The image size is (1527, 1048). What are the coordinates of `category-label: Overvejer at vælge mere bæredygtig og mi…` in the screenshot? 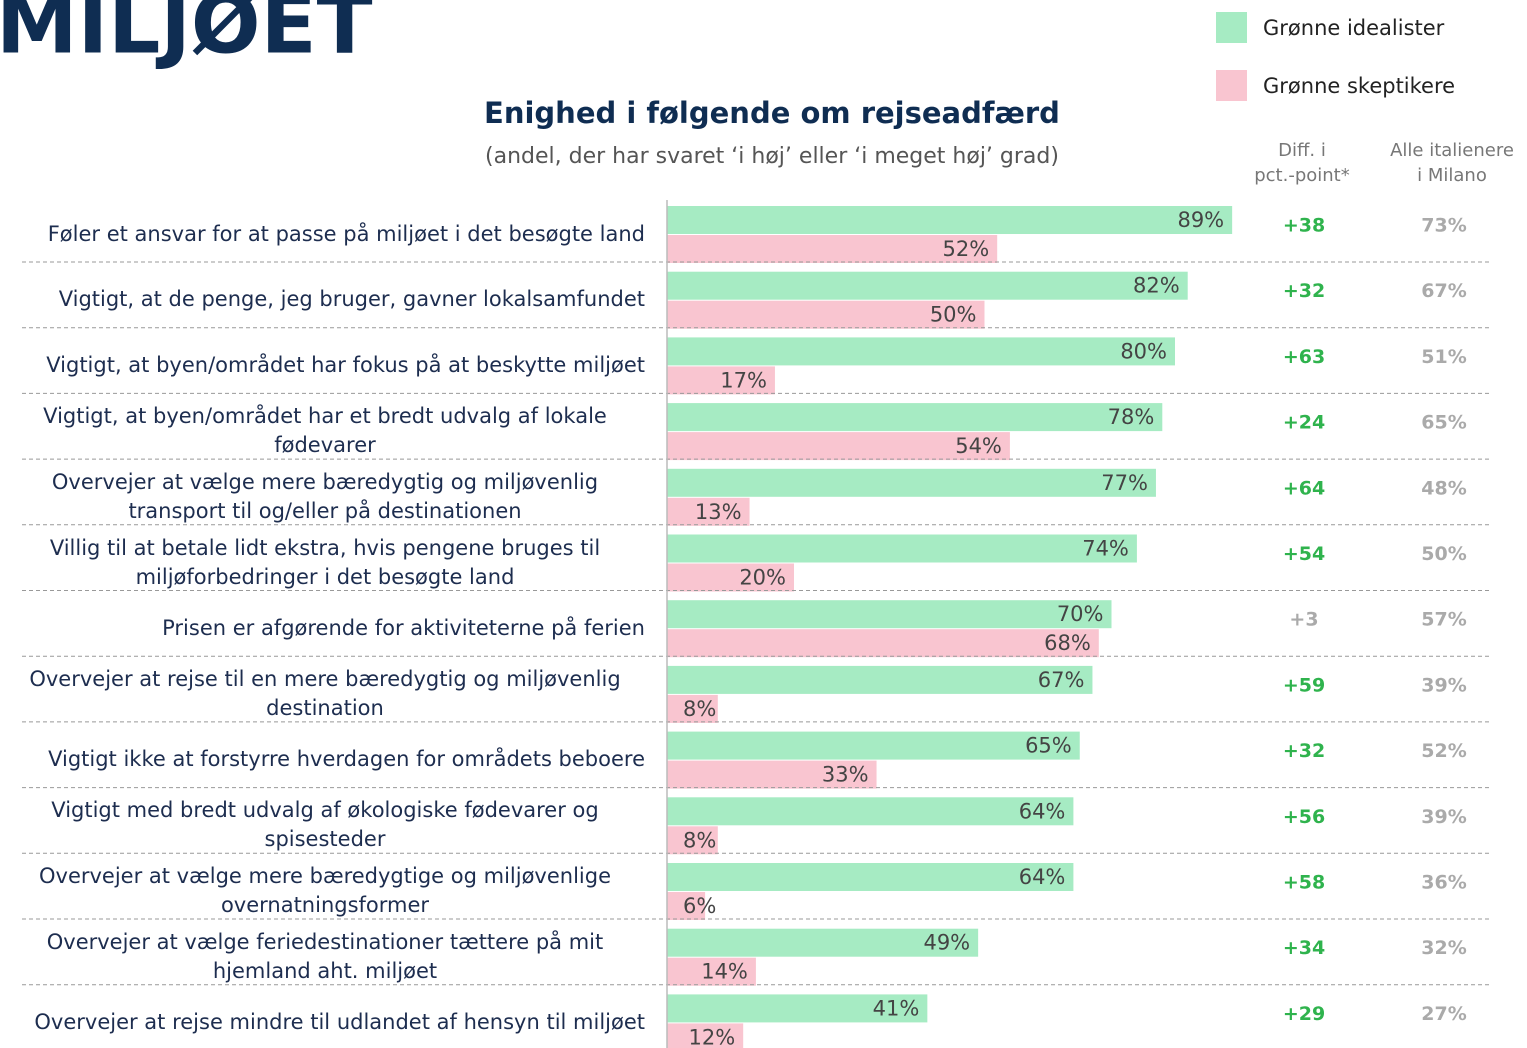 It's located at (325, 497).